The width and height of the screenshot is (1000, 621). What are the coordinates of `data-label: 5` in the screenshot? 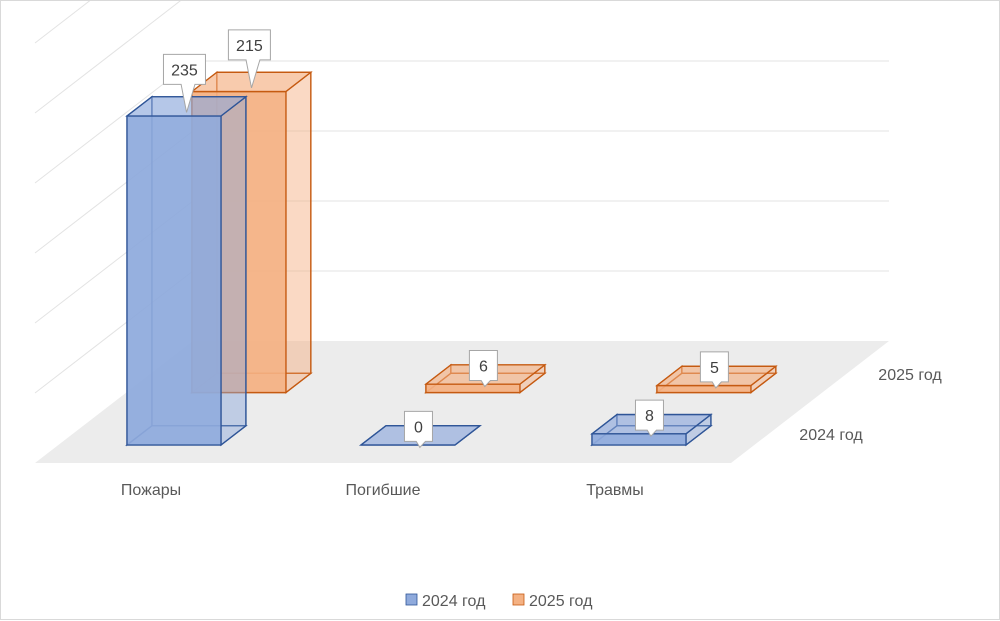 It's located at (714, 370).